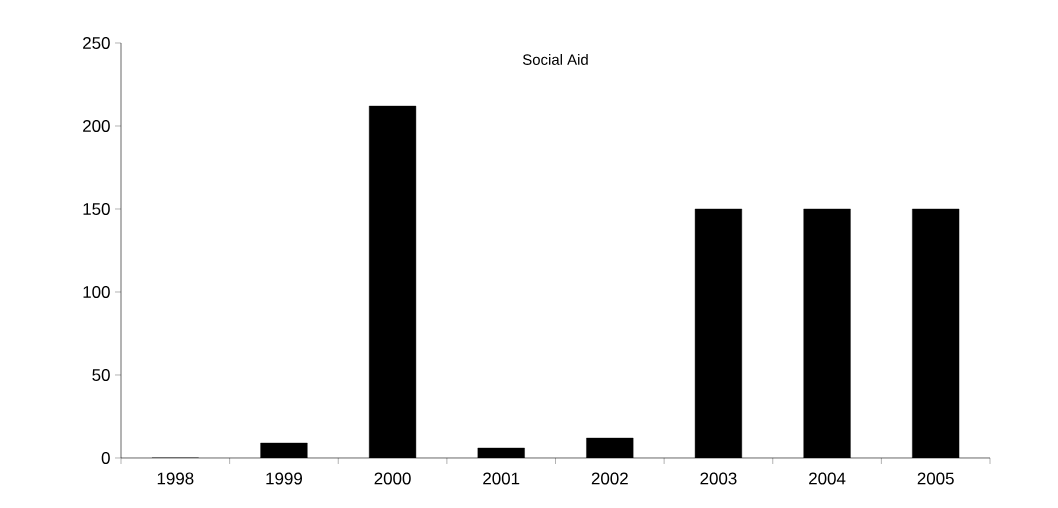  I want to click on y-tick-label: 0, so click(105, 457).